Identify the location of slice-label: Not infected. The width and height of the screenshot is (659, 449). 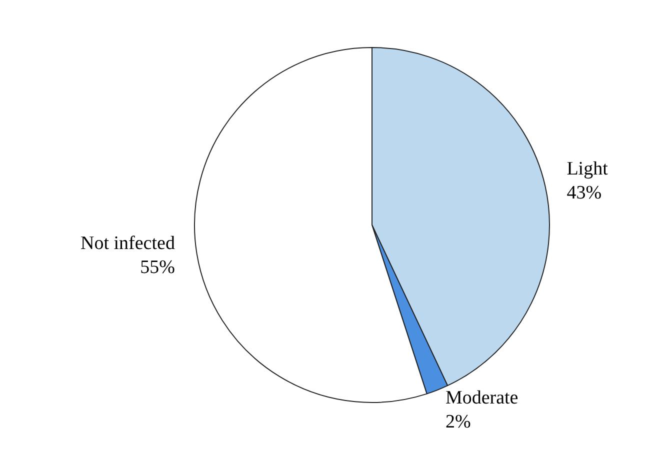
(128, 243).